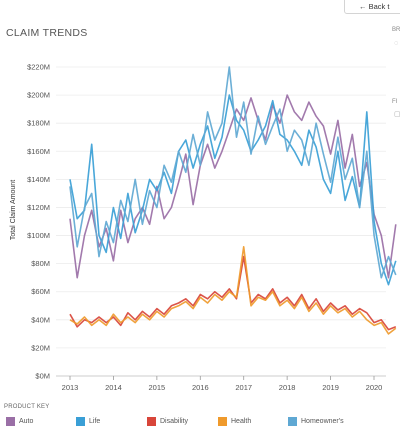 The width and height of the screenshot is (400, 436). What do you see at coordinates (13, 210) in the screenshot?
I see `y-axis-title: Total Claim Amount` at bounding box center [13, 210].